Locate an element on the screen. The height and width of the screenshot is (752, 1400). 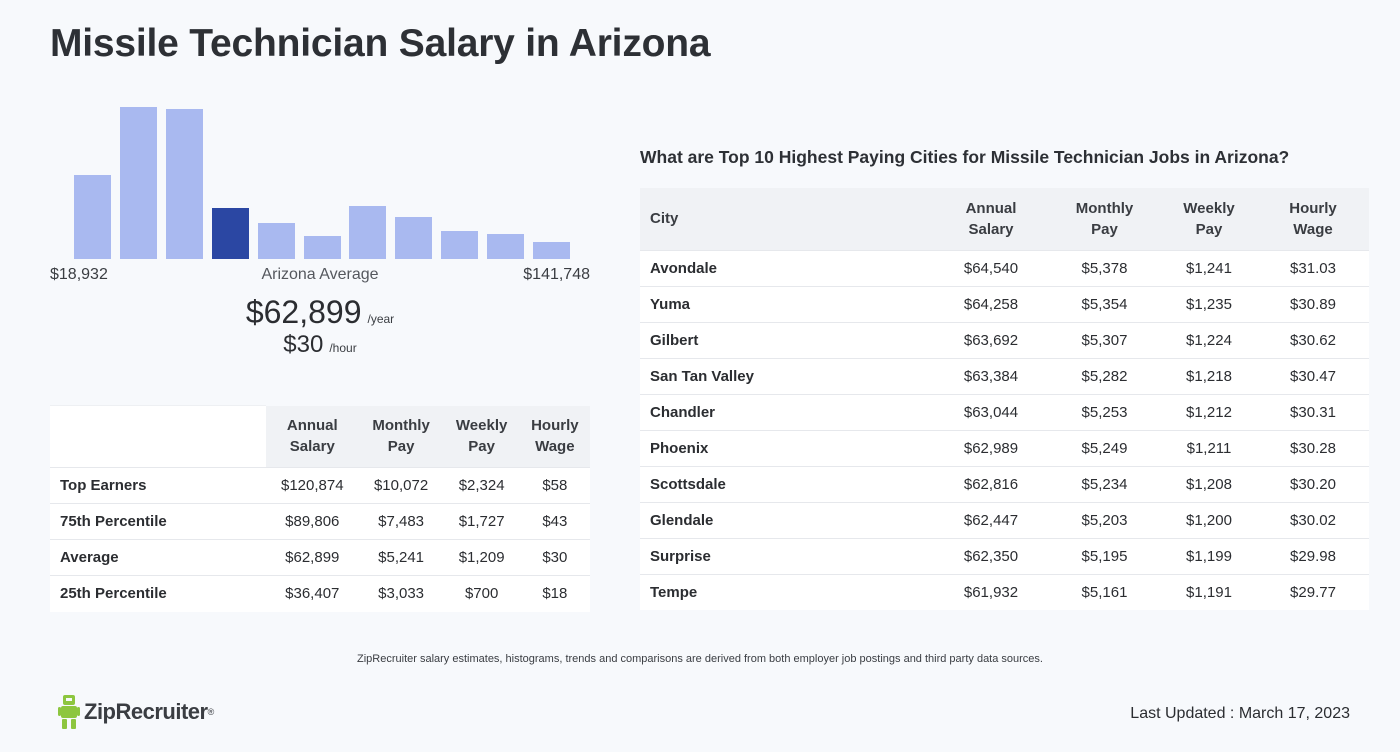
percentile-row: Top Earners $120,874 $10,072 $2,324 $58 is located at coordinates (320, 485).